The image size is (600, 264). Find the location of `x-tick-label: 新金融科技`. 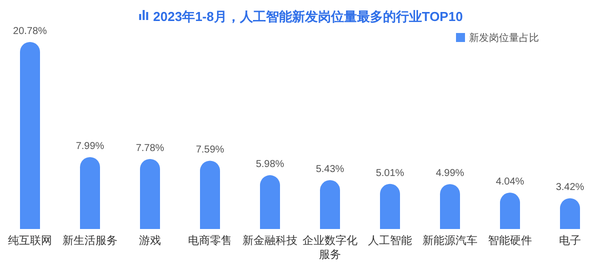

x-tick-label: 新金融科技 is located at coordinates (270, 240).